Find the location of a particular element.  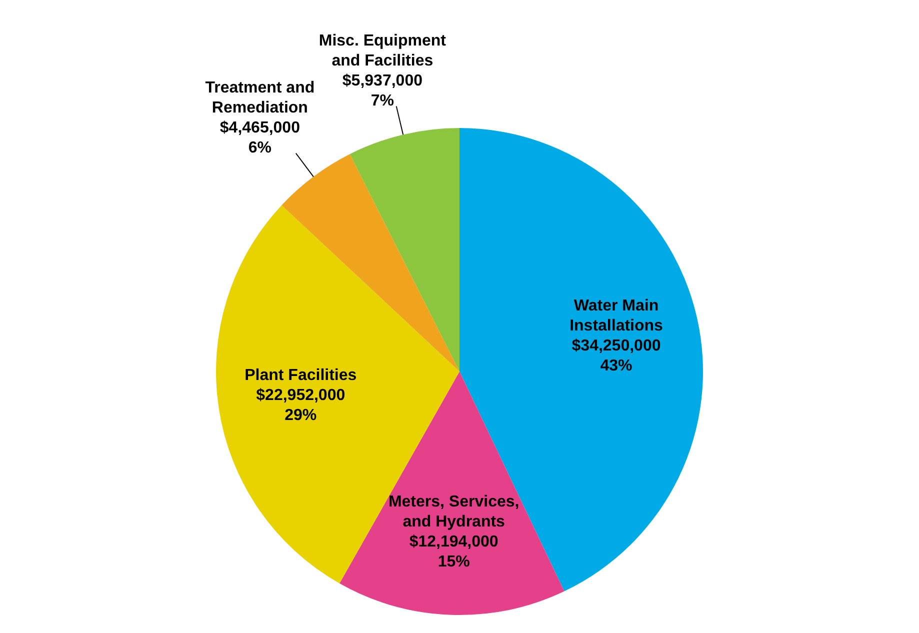

slice-label: Misc. Equipment and Facilities is located at coordinates (382, 51).